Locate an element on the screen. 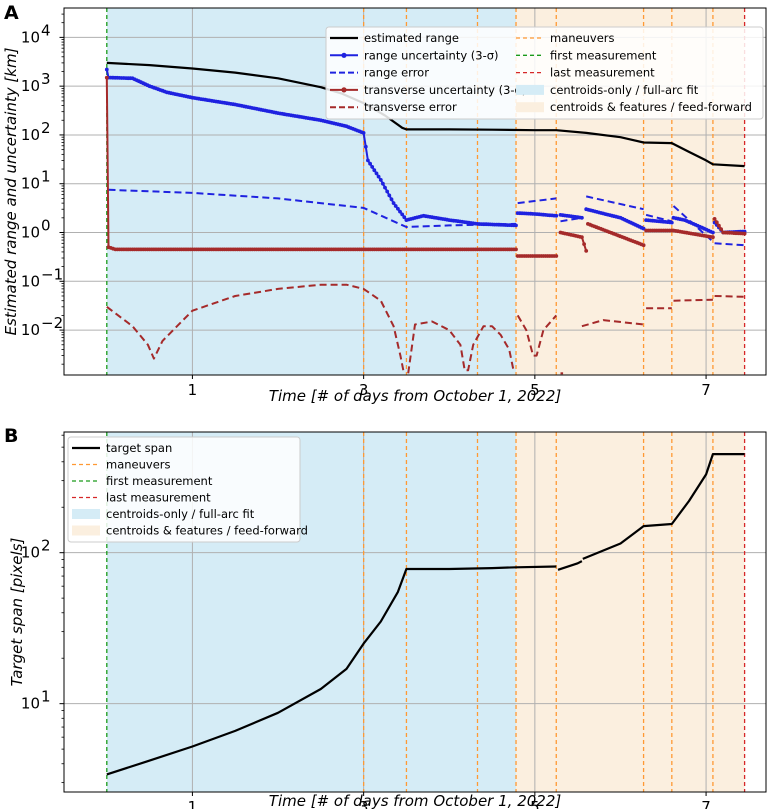 The height and width of the screenshot is (809, 775). legend-entry-range-error: range error is located at coordinates (379, 73).